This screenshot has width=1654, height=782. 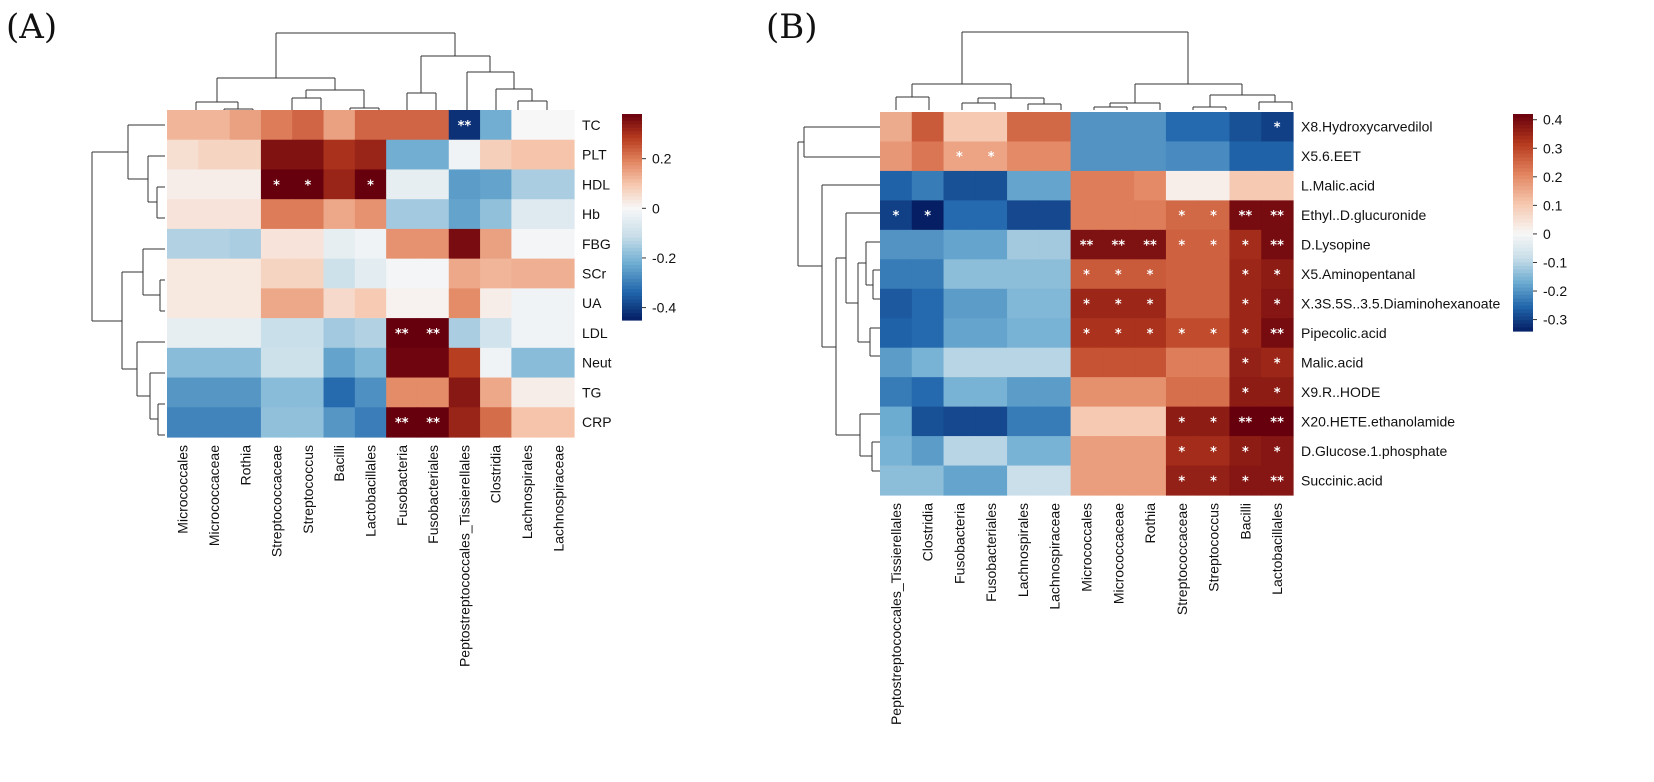 What do you see at coordinates (594, 155) in the screenshot?
I see `row-label-plt: PLT` at bounding box center [594, 155].